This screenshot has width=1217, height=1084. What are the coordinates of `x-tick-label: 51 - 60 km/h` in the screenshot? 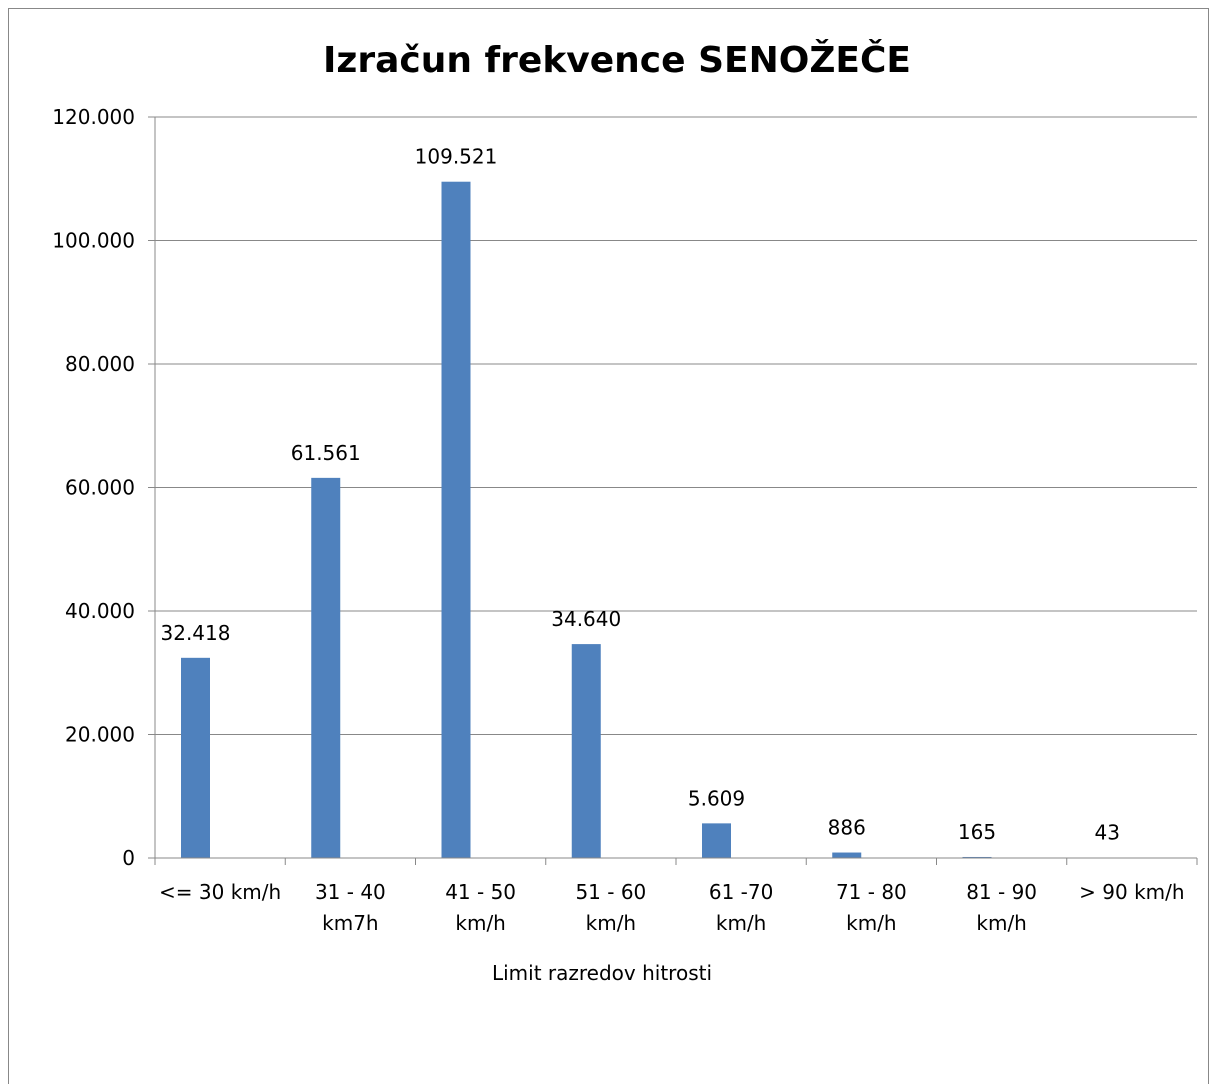 It's located at (610, 907).